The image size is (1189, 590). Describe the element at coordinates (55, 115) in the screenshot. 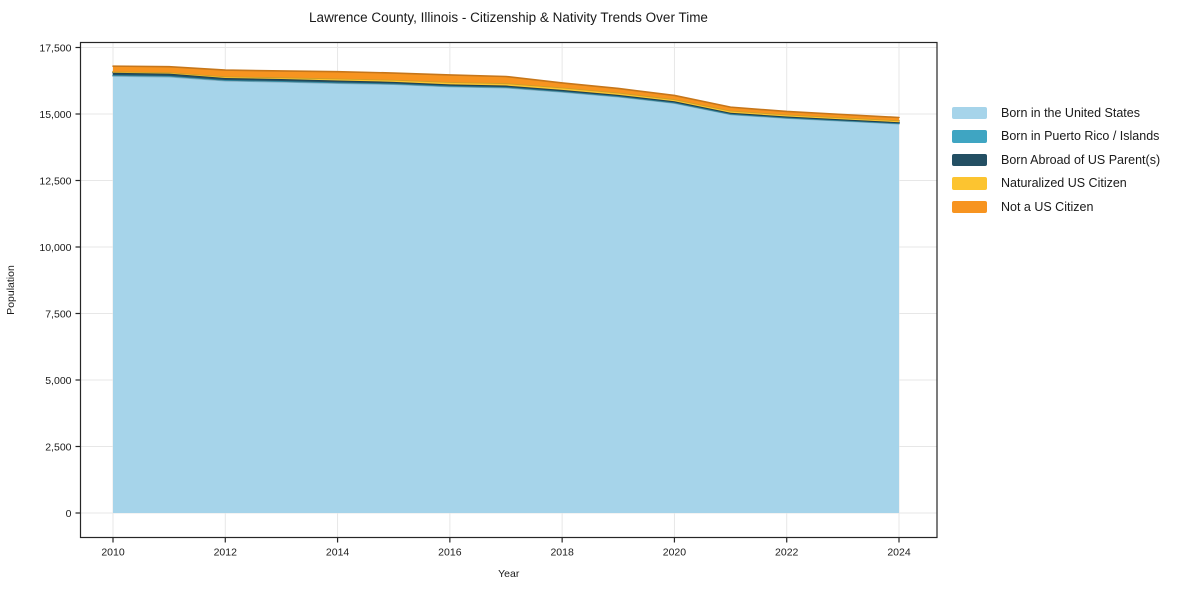

I see `svg-text: 15,000` at that location.